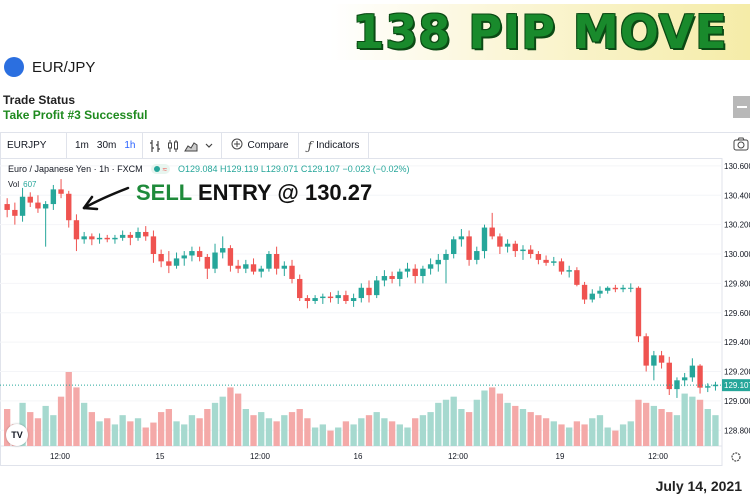 The image size is (750, 498). What do you see at coordinates (82, 145) in the screenshot?
I see `interval-1m: 1m` at bounding box center [82, 145].